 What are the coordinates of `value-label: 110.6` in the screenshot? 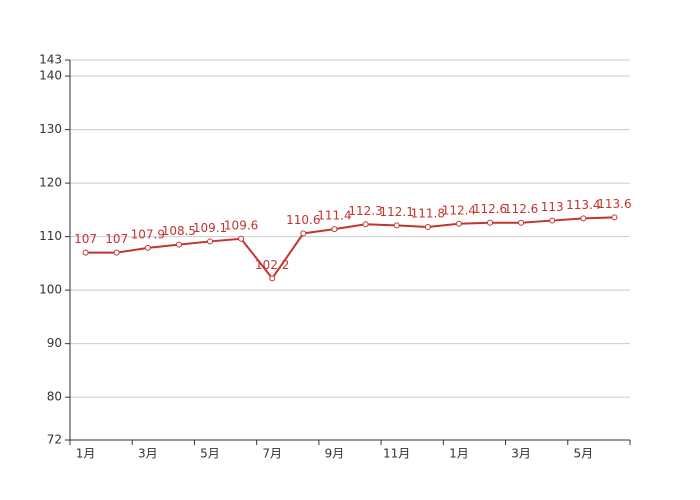 It's located at (303, 220).